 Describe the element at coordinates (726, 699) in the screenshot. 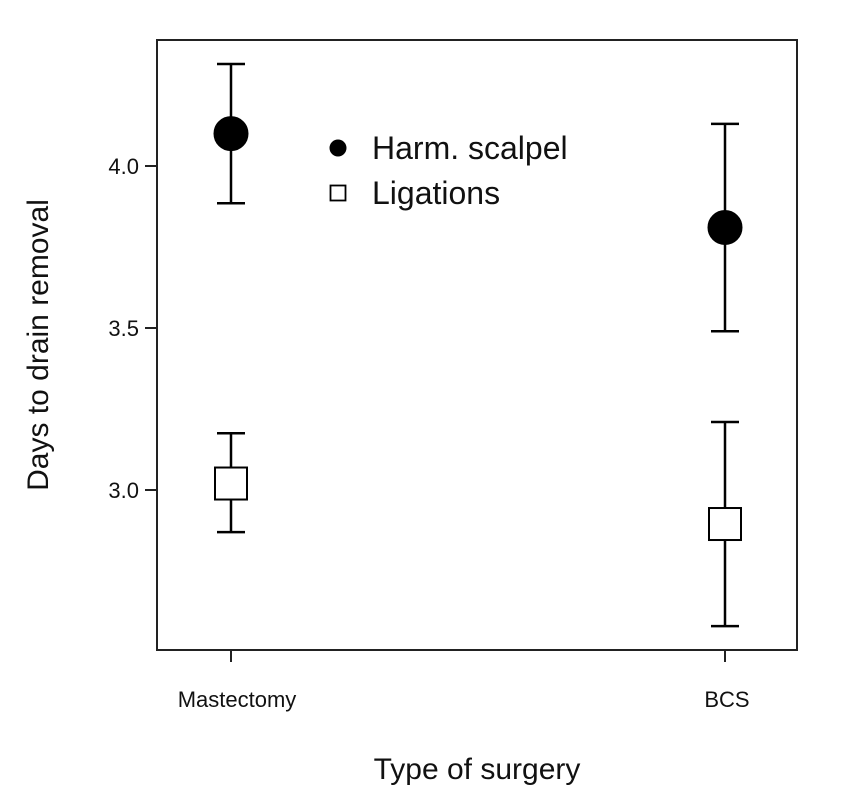

I see `x-tick-label-1: BCS` at that location.